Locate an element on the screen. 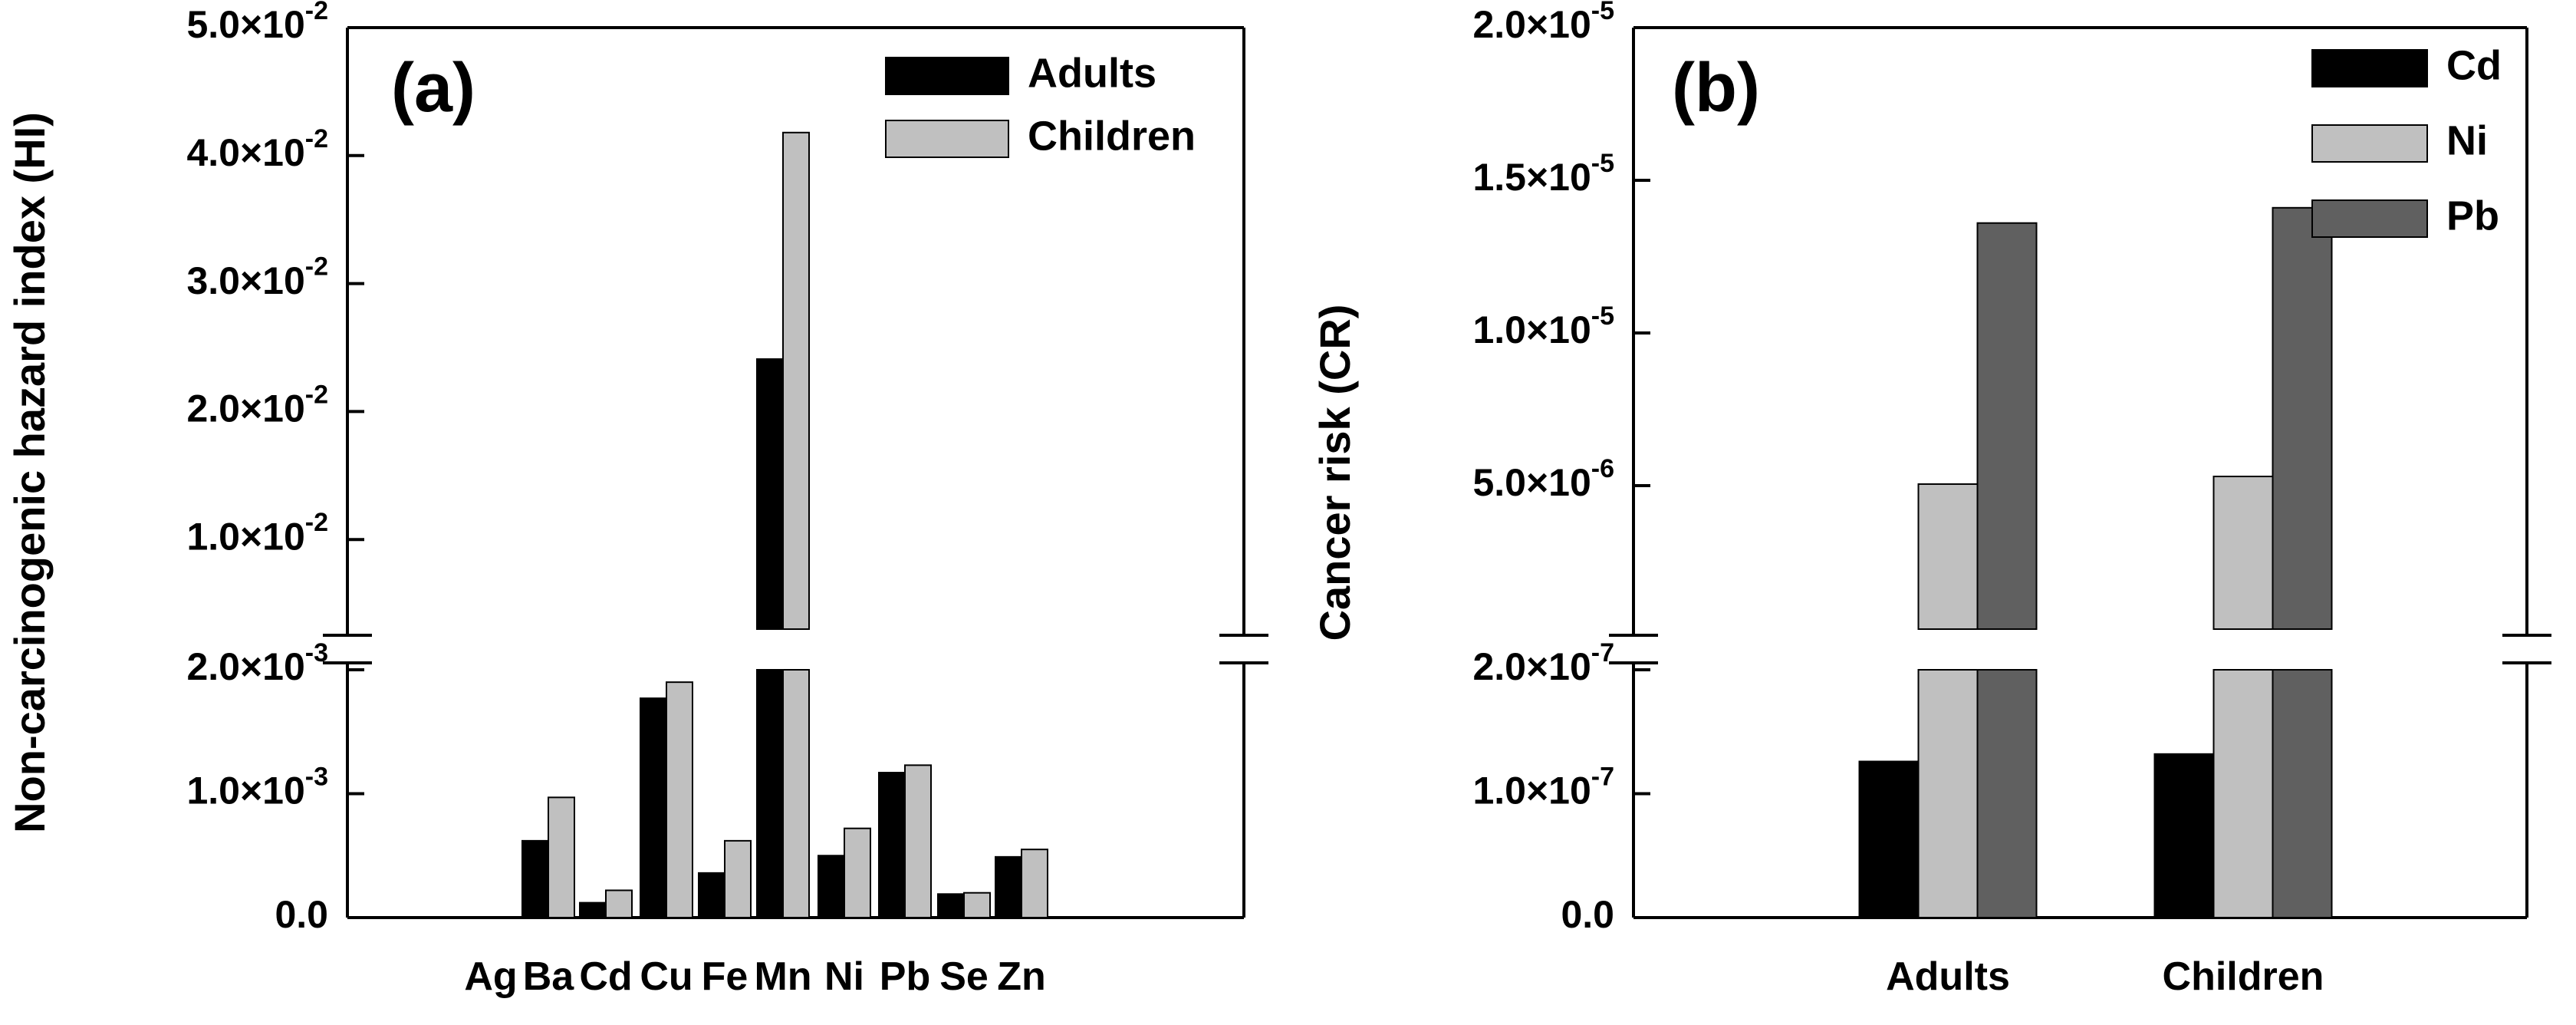 The width and height of the screenshot is (2576, 1025). y-tick-label: 2.0×10⁻² is located at coordinates (257, 405).